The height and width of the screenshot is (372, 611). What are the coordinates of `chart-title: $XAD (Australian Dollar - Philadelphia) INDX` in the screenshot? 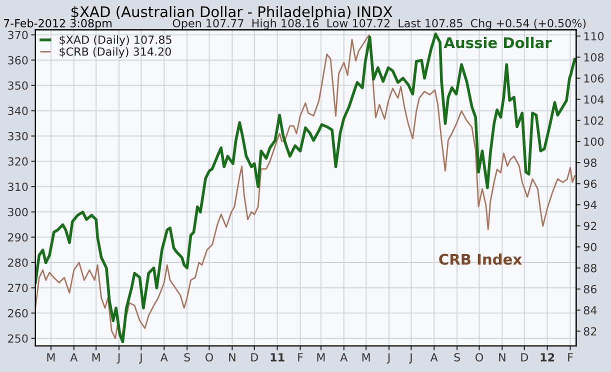 It's located at (231, 13).